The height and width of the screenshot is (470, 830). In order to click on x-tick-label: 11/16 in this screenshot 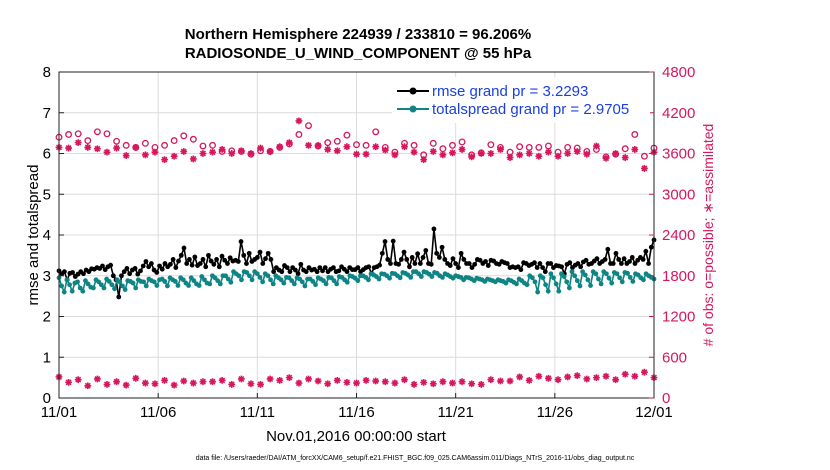, I will do `click(356, 412)`.